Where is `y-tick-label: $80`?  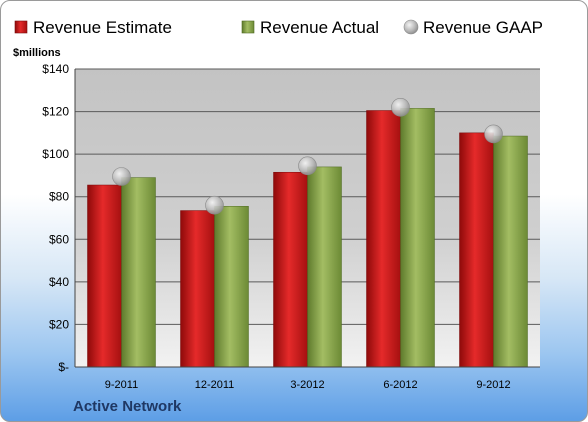 y-tick-label: $80 is located at coordinates (59, 197).